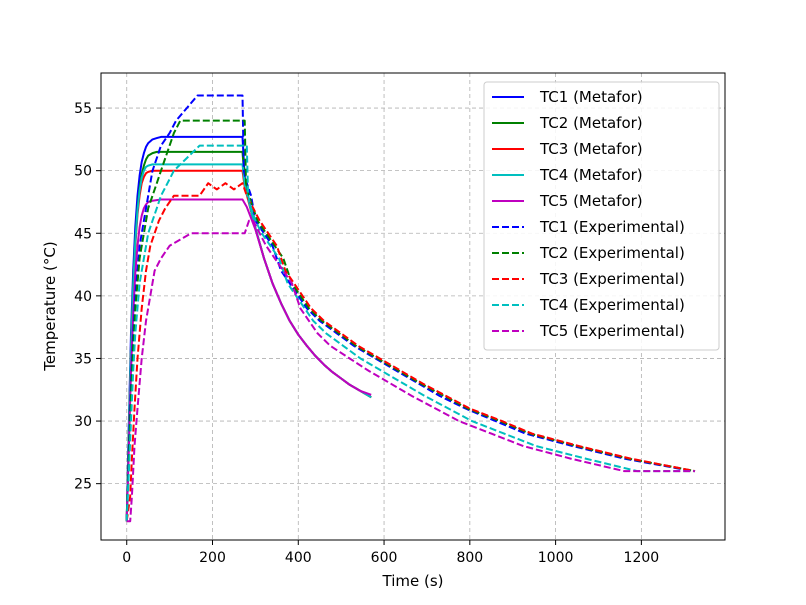 This screenshot has height=605, width=806. Describe the element at coordinates (384, 558) in the screenshot. I see `x-tick-label: 600` at that location.